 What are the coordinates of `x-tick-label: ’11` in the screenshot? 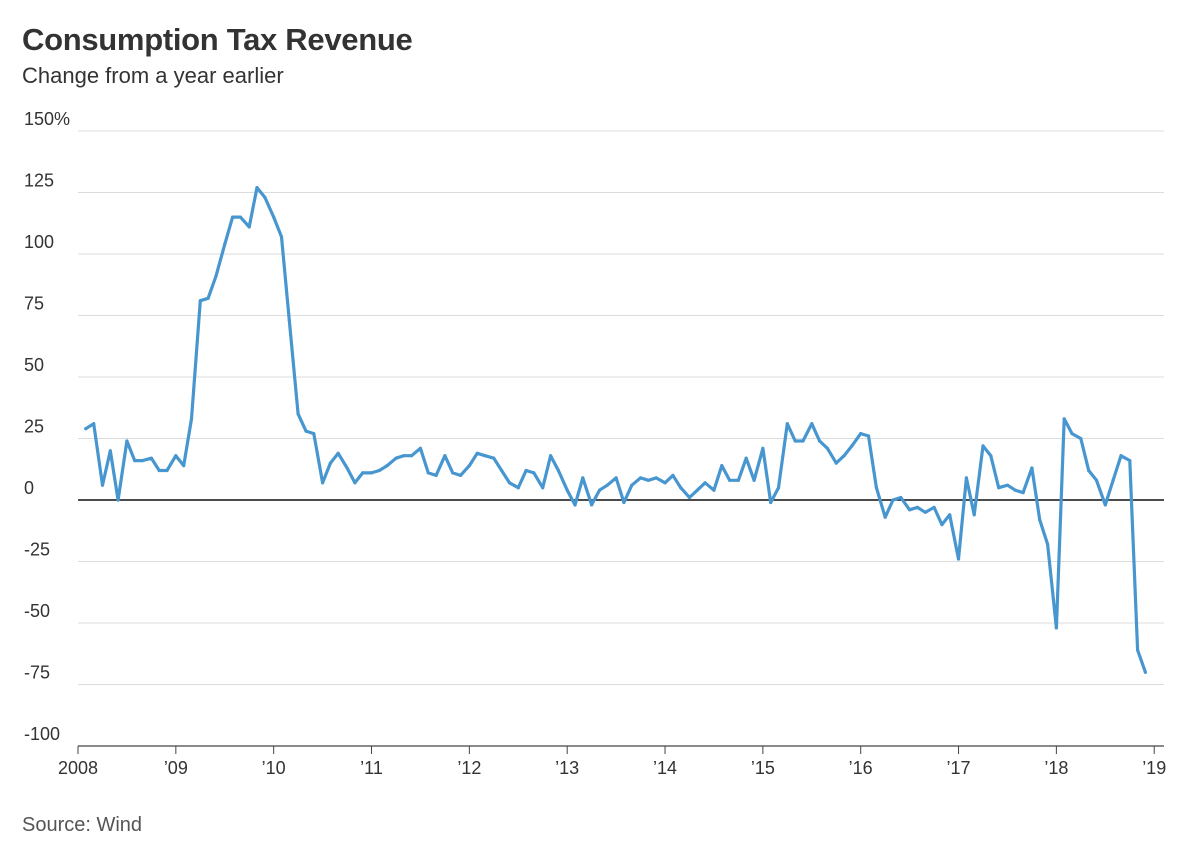 It's located at (371, 768).